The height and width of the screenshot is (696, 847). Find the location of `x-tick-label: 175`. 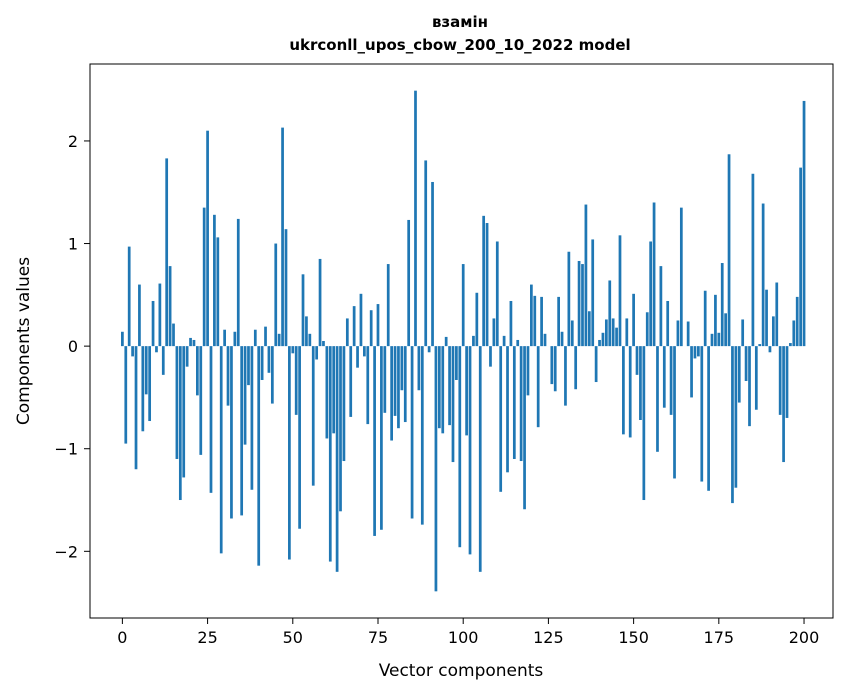

x-tick-label: 175 is located at coordinates (719, 637).